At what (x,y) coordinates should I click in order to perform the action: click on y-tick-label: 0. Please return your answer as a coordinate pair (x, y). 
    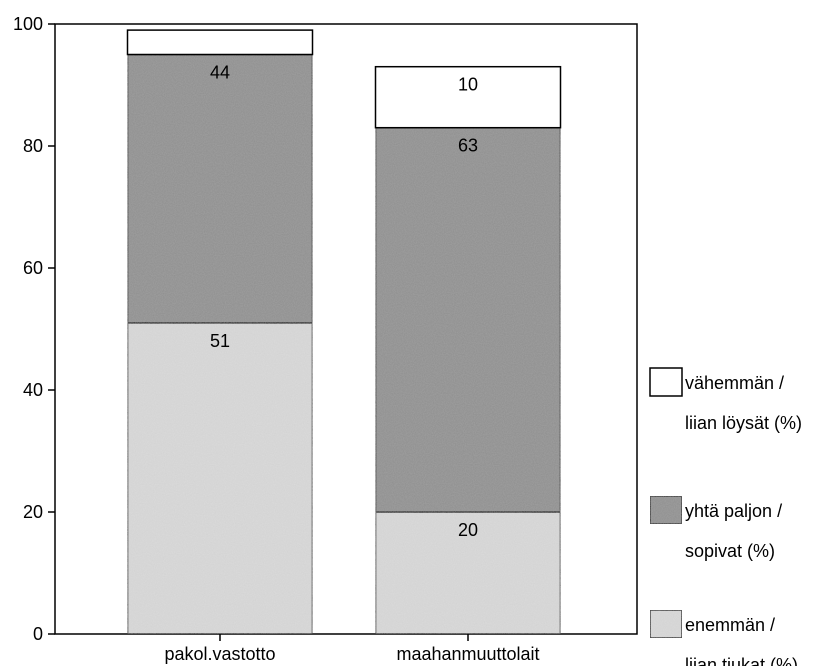
    Looking at the image, I should click on (38, 634).